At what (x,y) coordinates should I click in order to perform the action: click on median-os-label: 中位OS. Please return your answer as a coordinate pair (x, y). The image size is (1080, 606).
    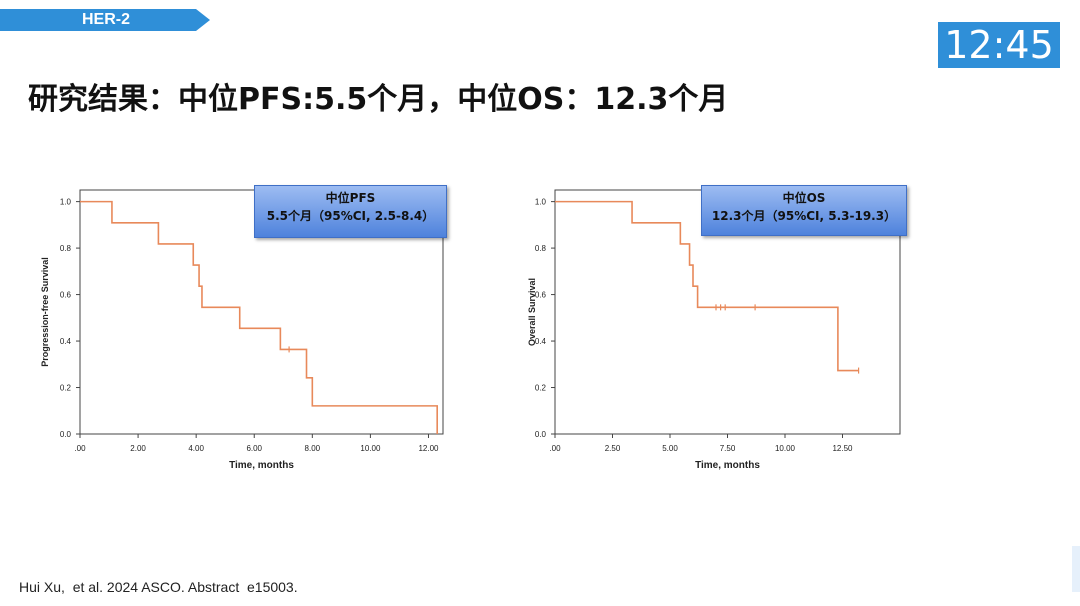
    Looking at the image, I should click on (804, 198).